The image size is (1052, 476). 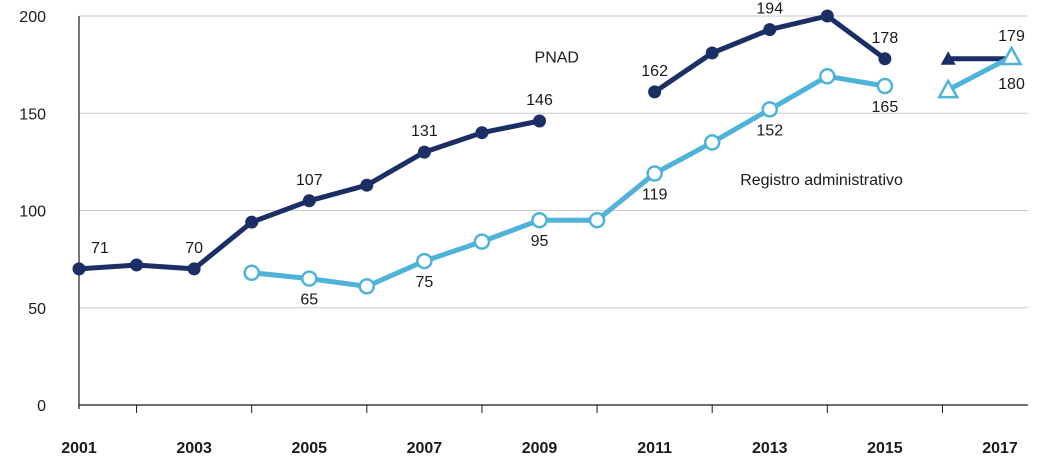 I want to click on data-label: 95, so click(x=540, y=241).